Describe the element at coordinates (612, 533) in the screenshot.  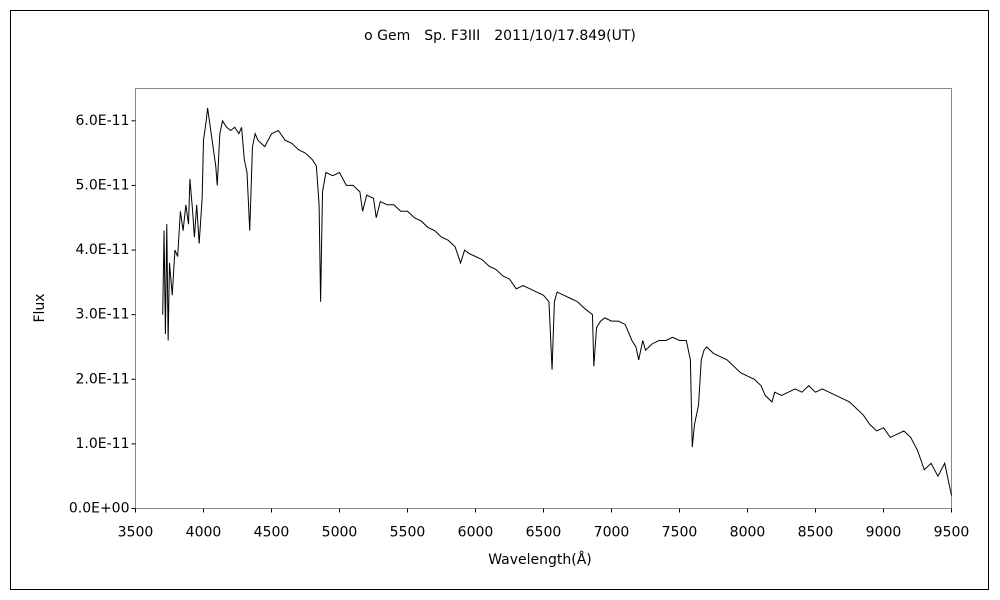
I see `x-tick-label: 7000` at that location.